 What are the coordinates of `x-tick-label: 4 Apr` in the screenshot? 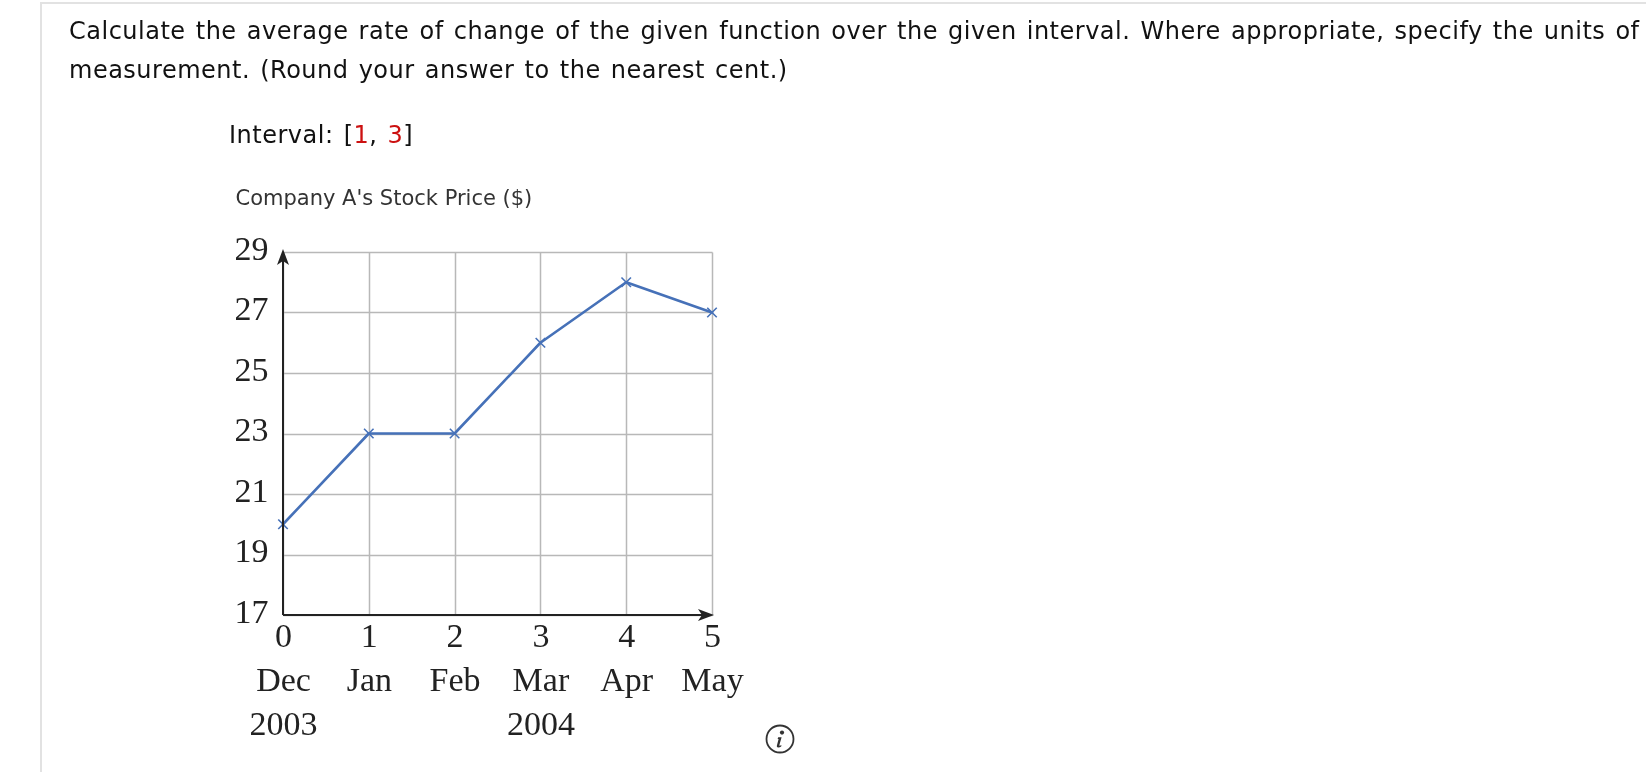 It's located at (627, 657).